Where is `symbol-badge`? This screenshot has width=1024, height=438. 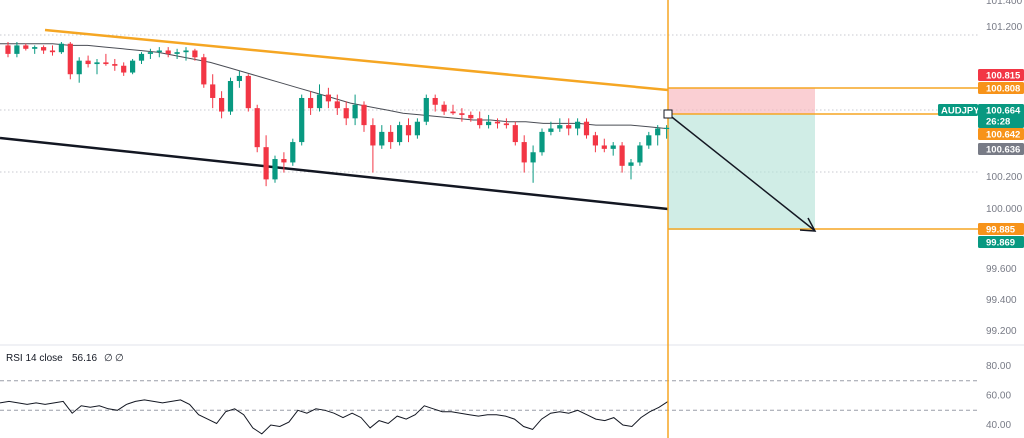
symbol-badge is located at coordinates (958, 110).